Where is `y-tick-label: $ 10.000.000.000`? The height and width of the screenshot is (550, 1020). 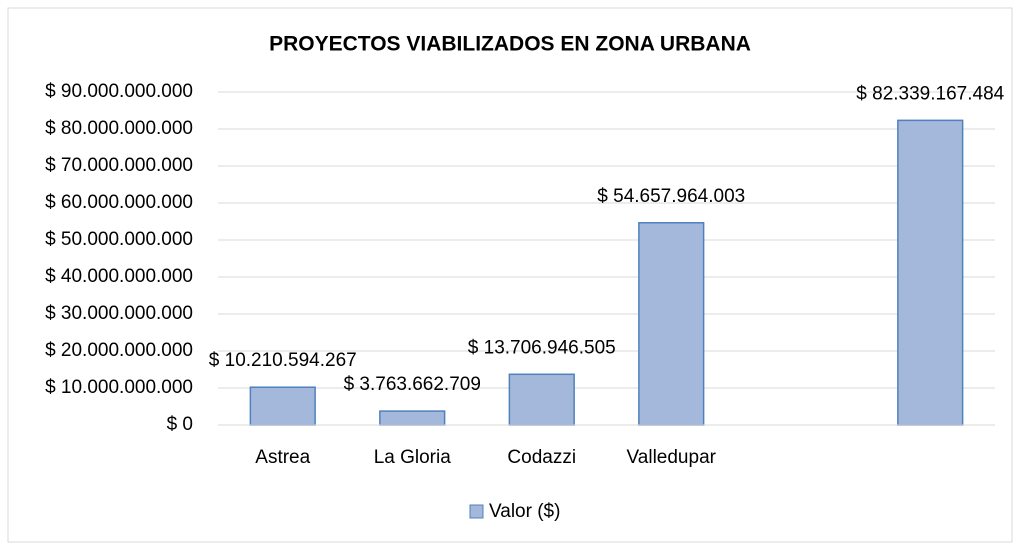 y-tick-label: $ 10.000.000.000 is located at coordinates (119, 387).